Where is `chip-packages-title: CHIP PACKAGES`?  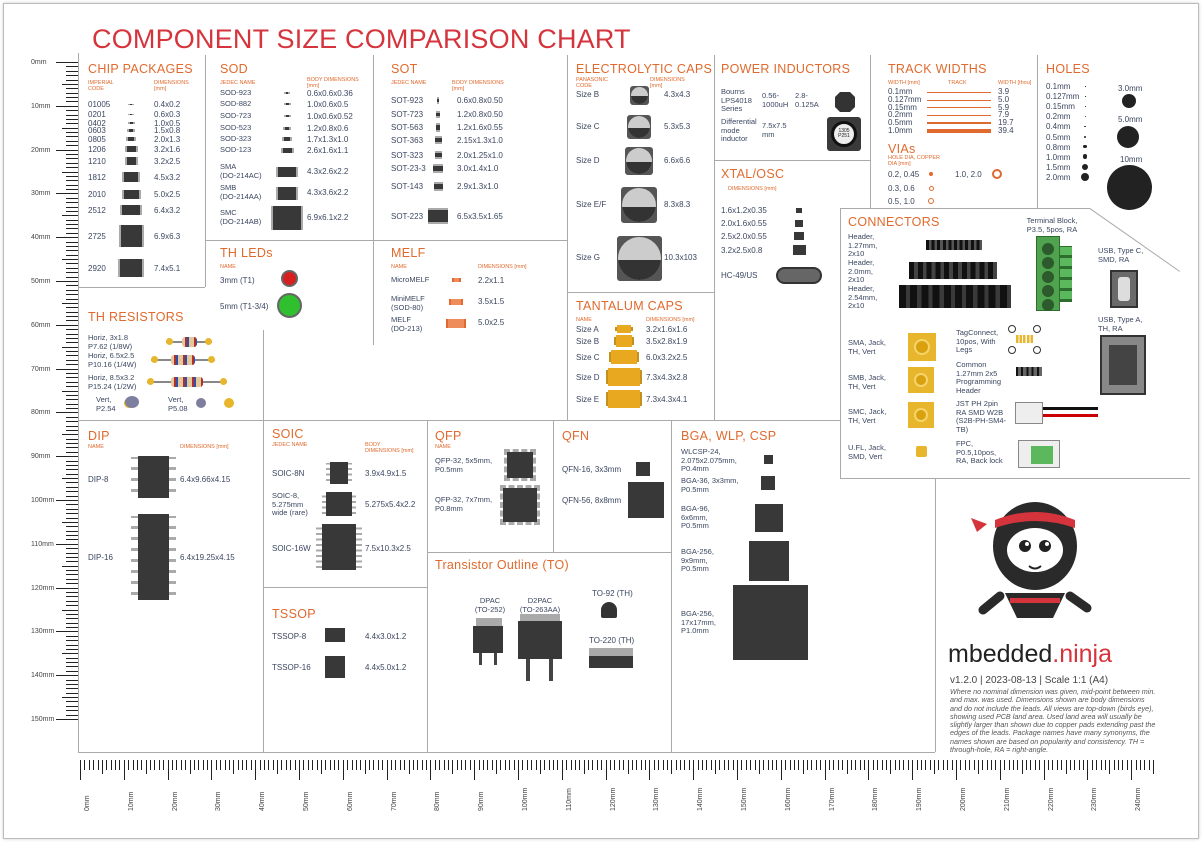 chip-packages-title: CHIP PACKAGES is located at coordinates (140, 69).